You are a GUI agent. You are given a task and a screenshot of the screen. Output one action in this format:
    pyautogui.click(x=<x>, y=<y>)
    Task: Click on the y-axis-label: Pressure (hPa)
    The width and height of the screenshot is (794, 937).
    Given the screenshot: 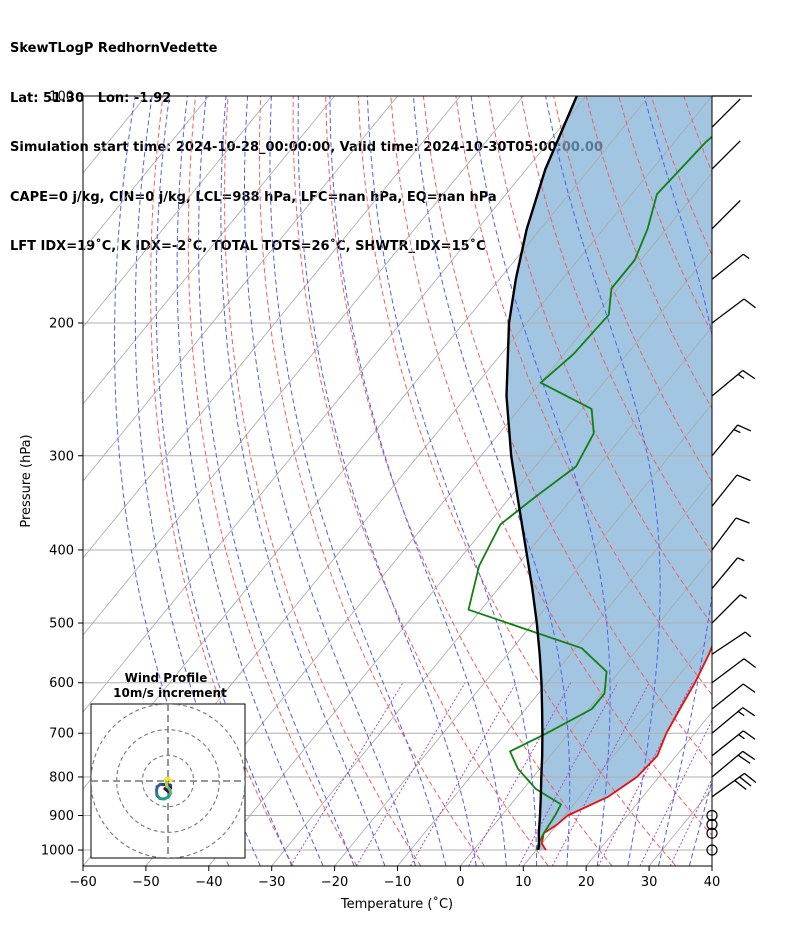 What is the action you would take?
    pyautogui.click(x=26, y=480)
    